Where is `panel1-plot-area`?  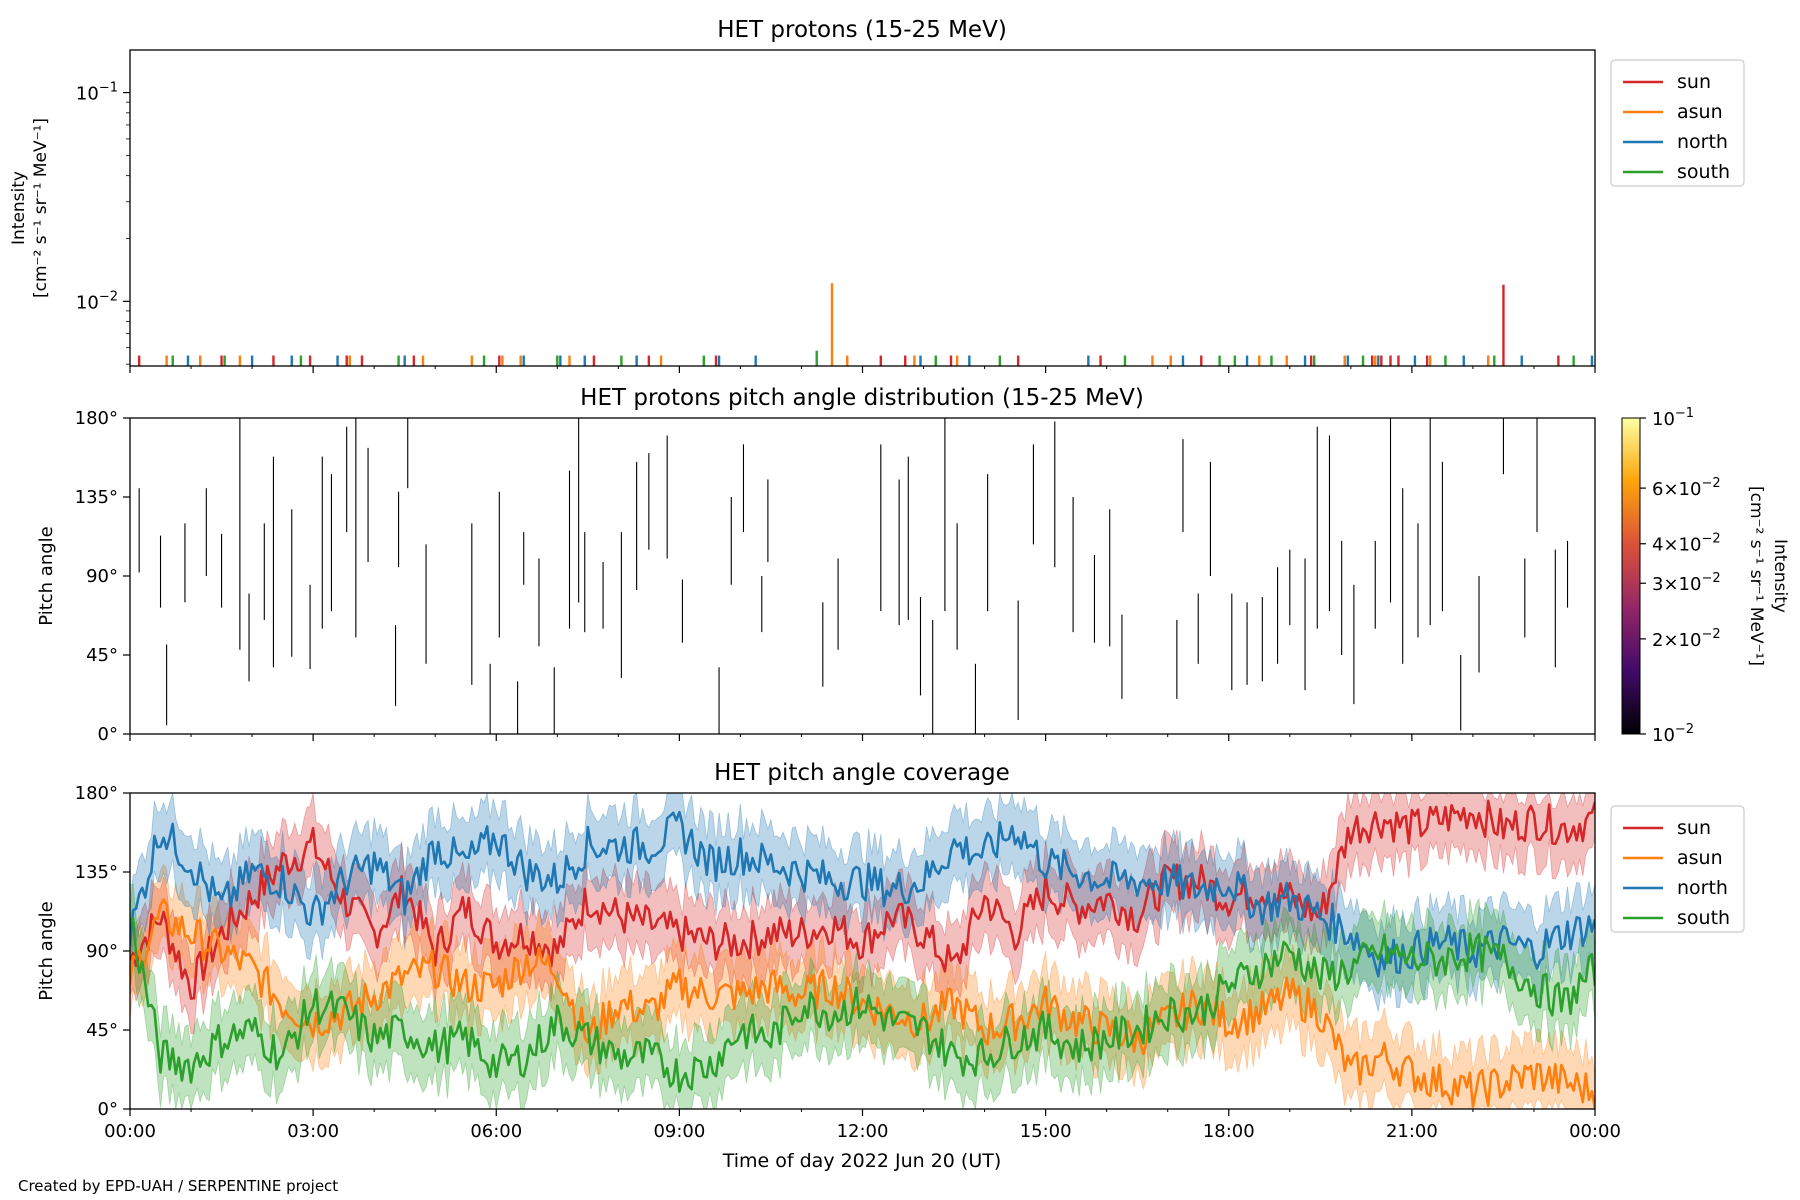
panel1-plot-area is located at coordinates (865, 324).